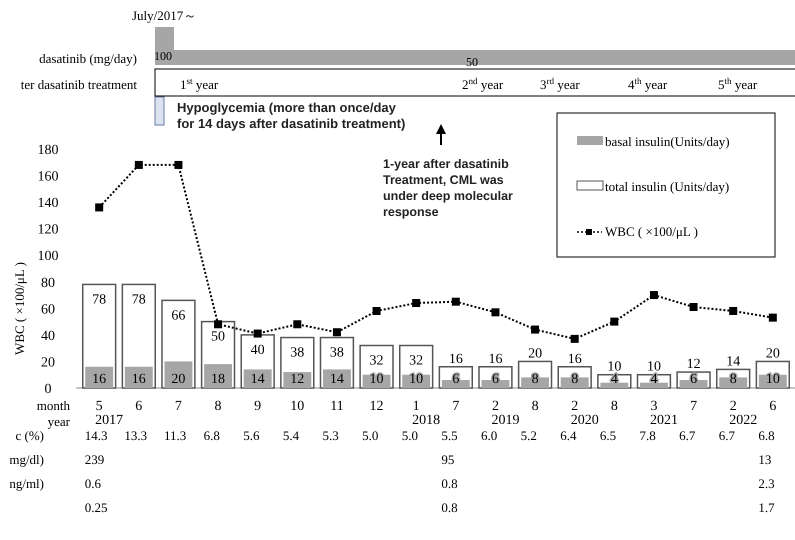 The width and height of the screenshot is (795, 540). What do you see at coordinates (164, 15) in the screenshot?
I see `text: July/2017～` at bounding box center [164, 15].